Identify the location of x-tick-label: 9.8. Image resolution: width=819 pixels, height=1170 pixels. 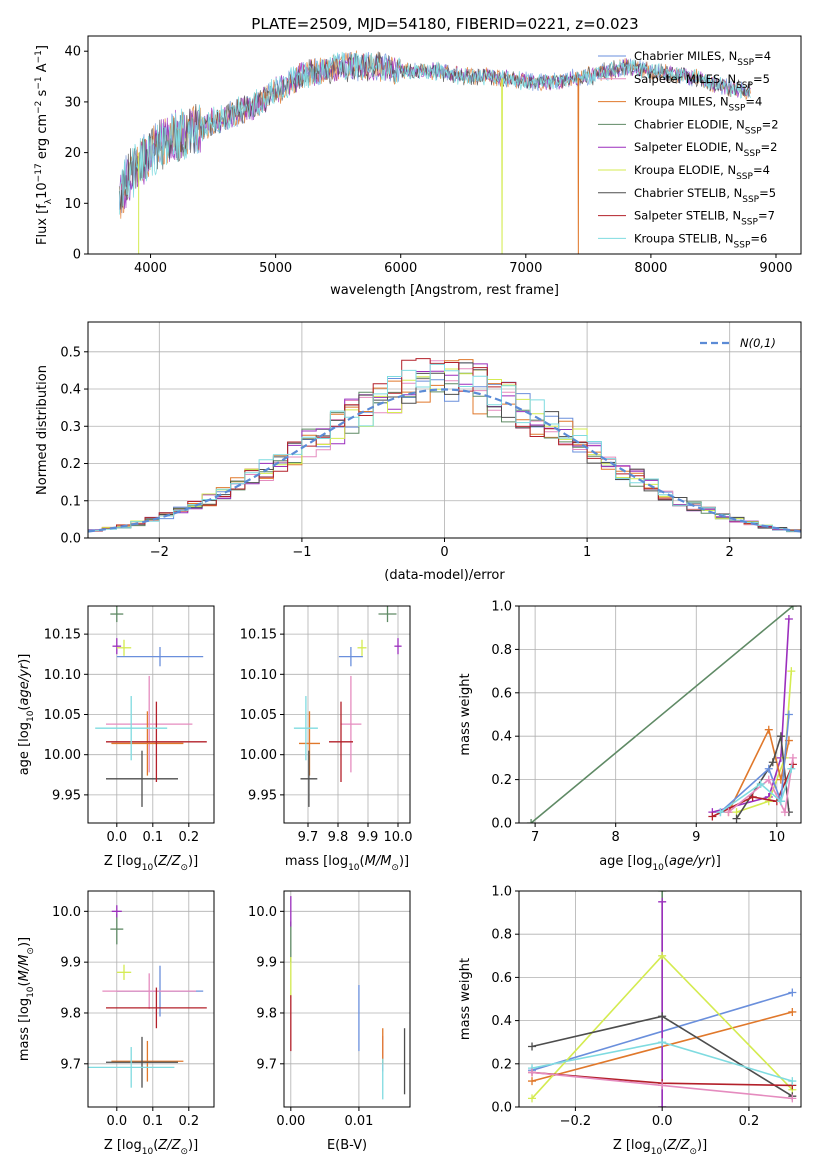
(338, 837).